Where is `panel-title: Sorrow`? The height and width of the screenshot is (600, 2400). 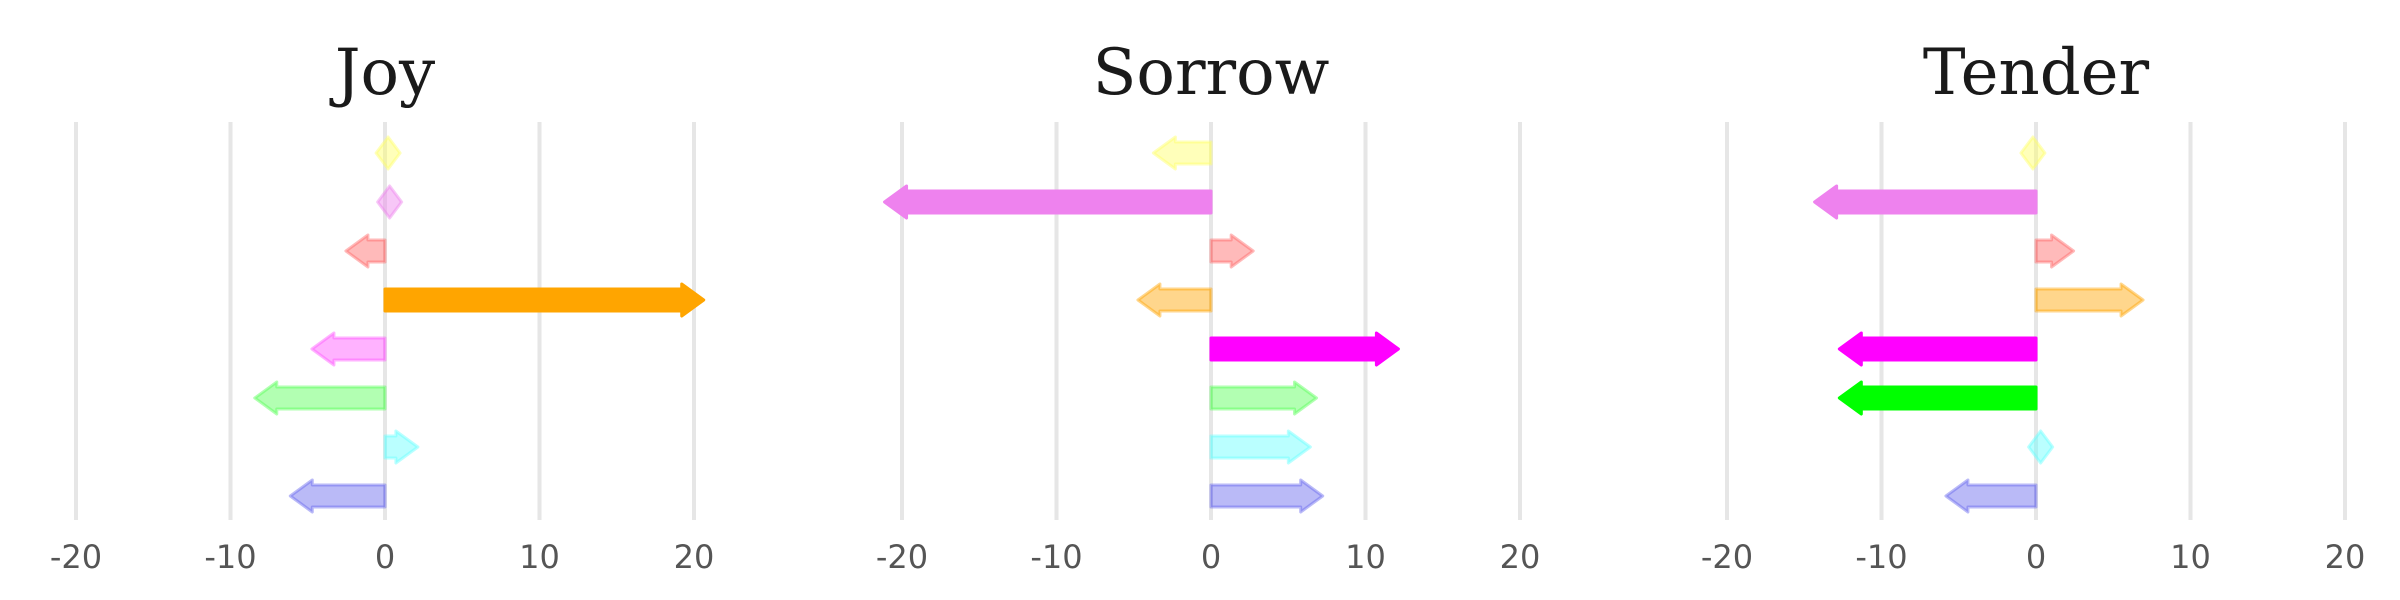 panel-title: Sorrow is located at coordinates (1211, 73).